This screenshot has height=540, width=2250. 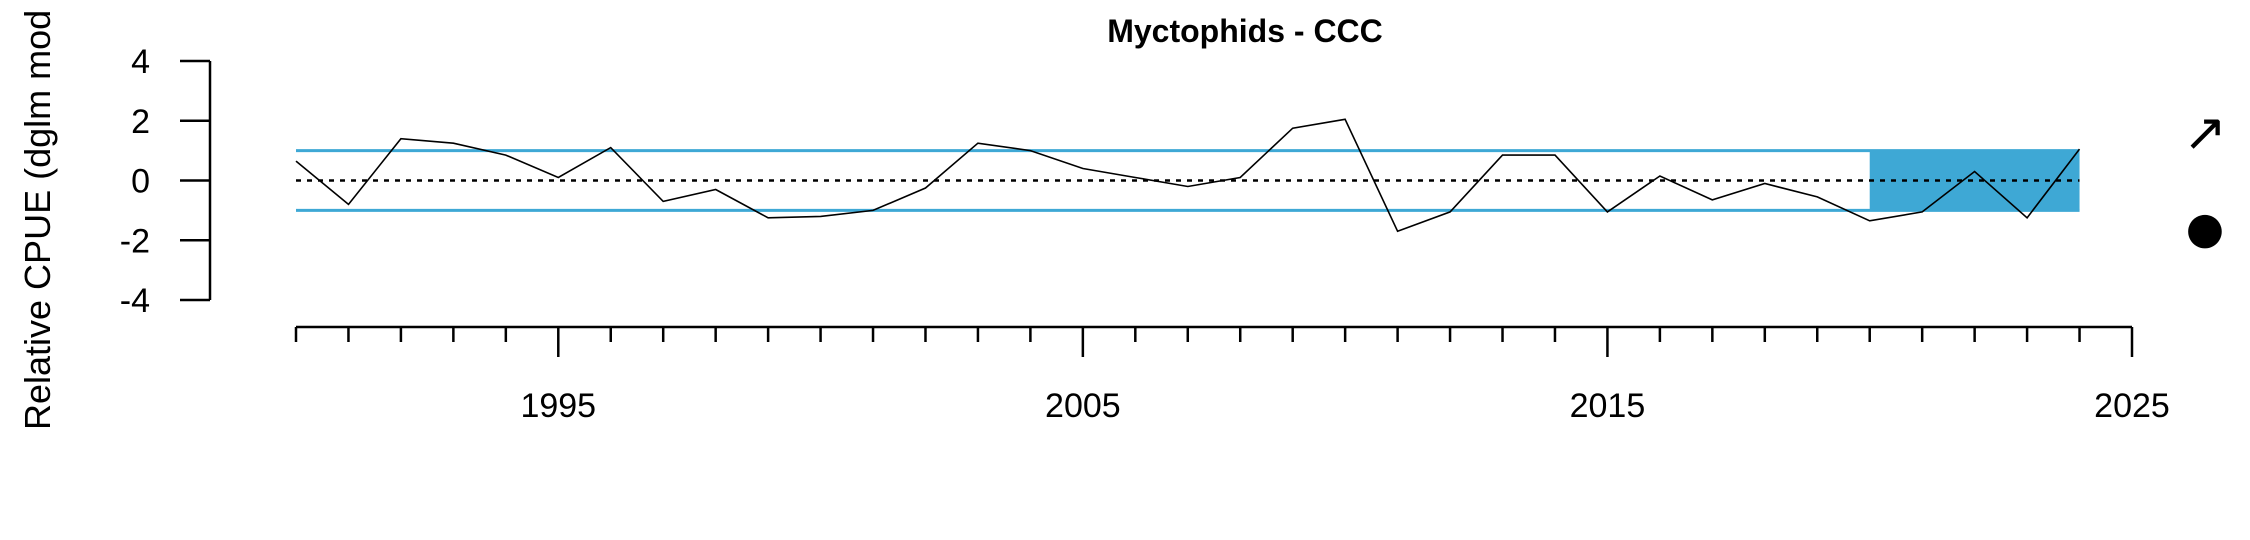 I want to click on trend-arrow-icon: ↗, so click(x=2205, y=133).